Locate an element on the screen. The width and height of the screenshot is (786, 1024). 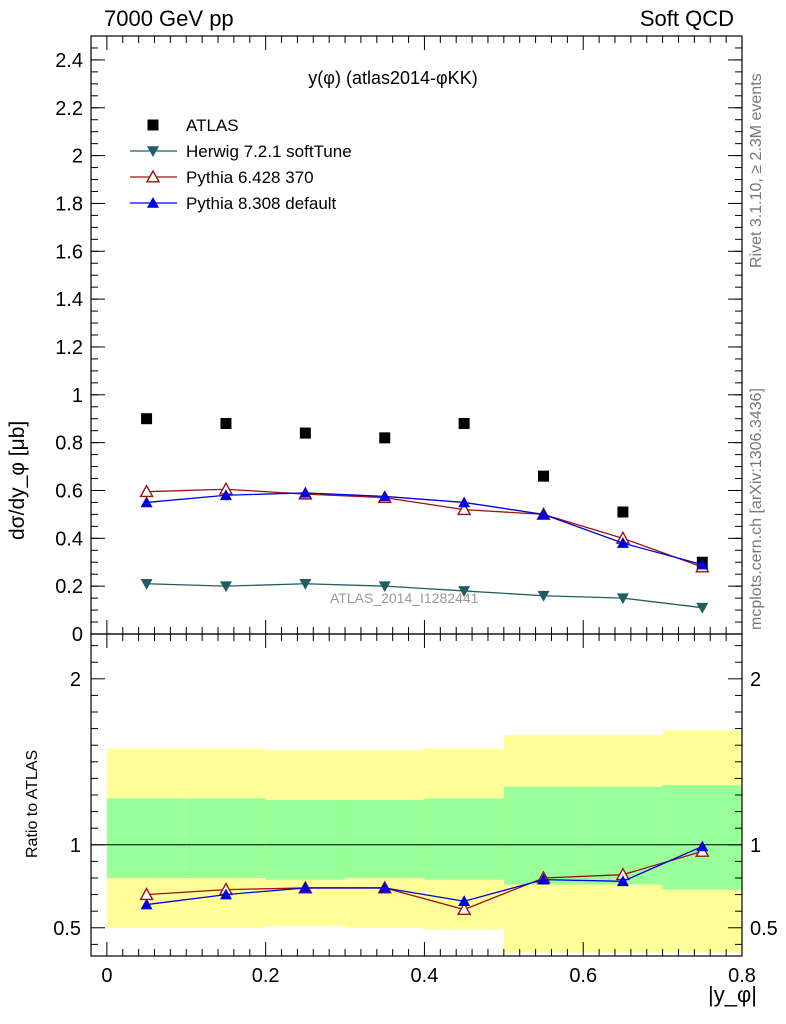
ratio-y-tick-label-right: 0.5 is located at coordinates (764, 929).